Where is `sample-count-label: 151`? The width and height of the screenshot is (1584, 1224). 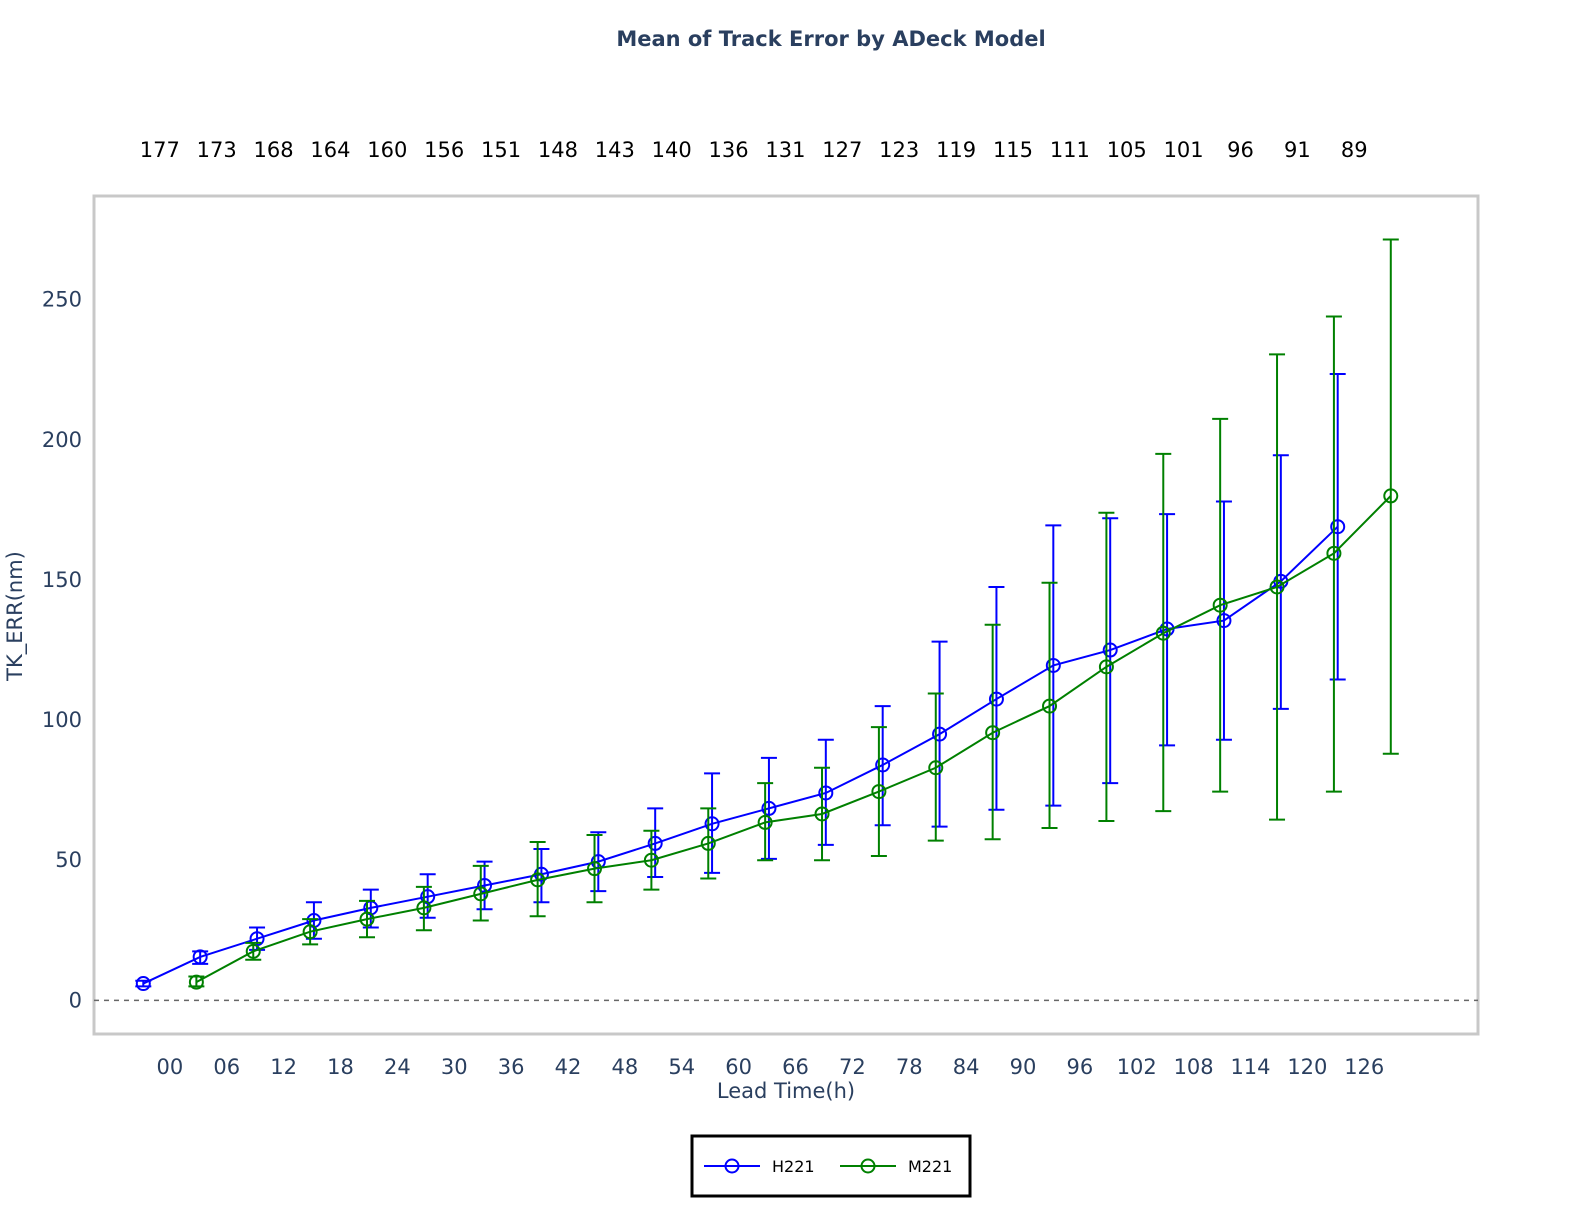
sample-count-label: 151 is located at coordinates (501, 150).